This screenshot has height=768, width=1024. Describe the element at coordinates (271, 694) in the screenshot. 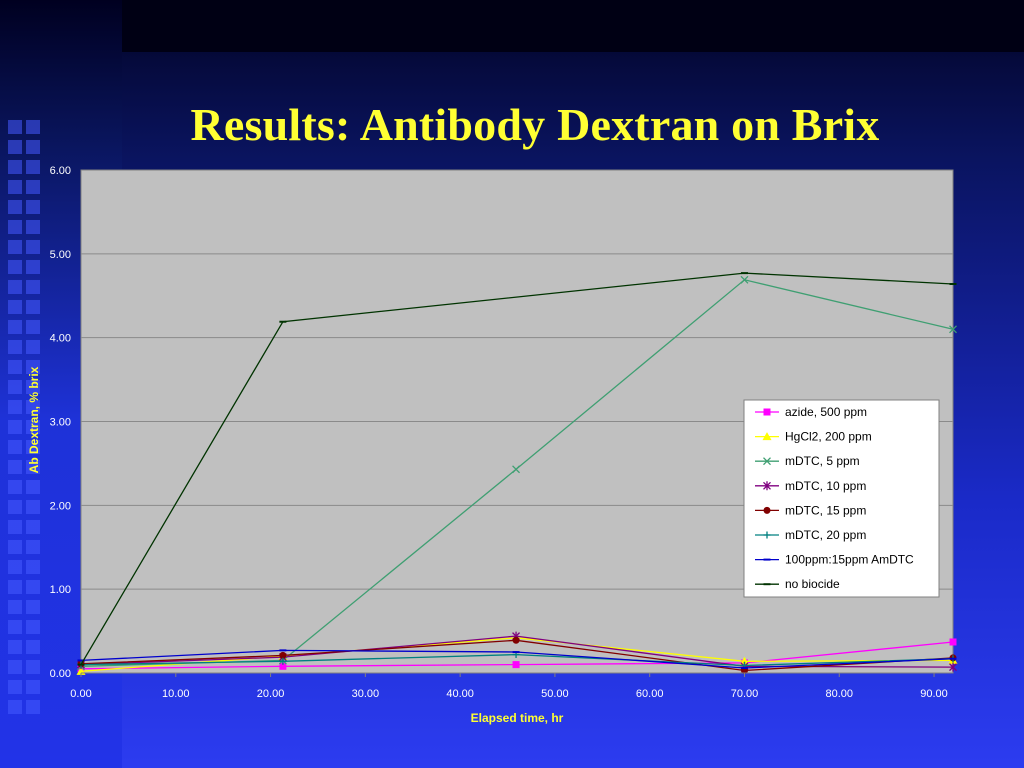

I see `x-tick-label: 20.00` at that location.